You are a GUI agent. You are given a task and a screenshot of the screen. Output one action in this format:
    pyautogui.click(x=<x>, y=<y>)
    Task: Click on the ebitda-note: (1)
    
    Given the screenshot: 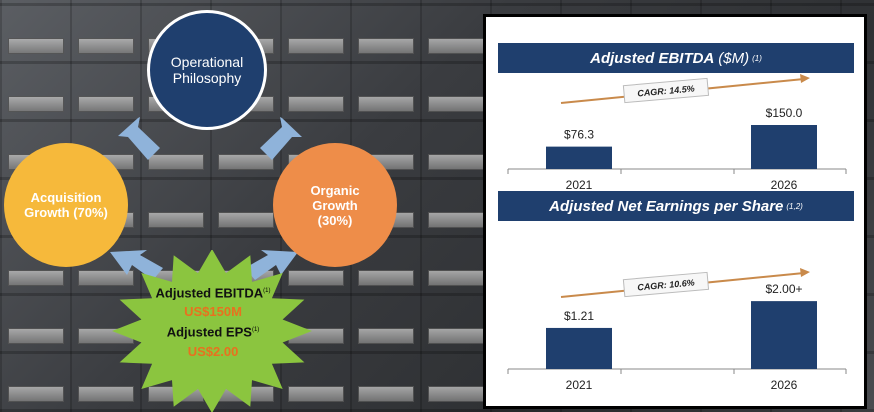 What is the action you would take?
    pyautogui.click(x=757, y=58)
    